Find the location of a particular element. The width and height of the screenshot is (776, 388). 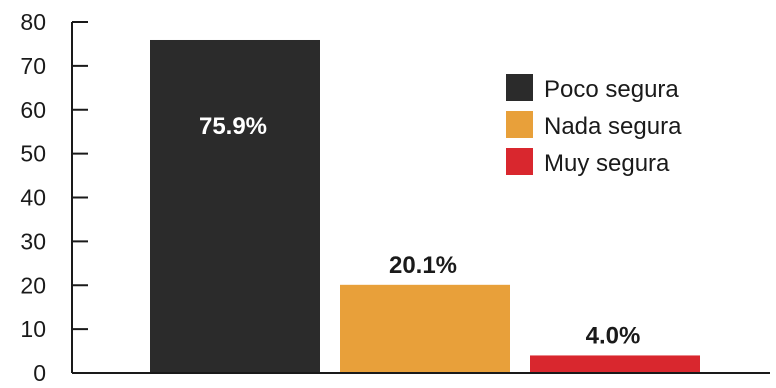

y-tick-label: 70 is located at coordinates (33, 66).